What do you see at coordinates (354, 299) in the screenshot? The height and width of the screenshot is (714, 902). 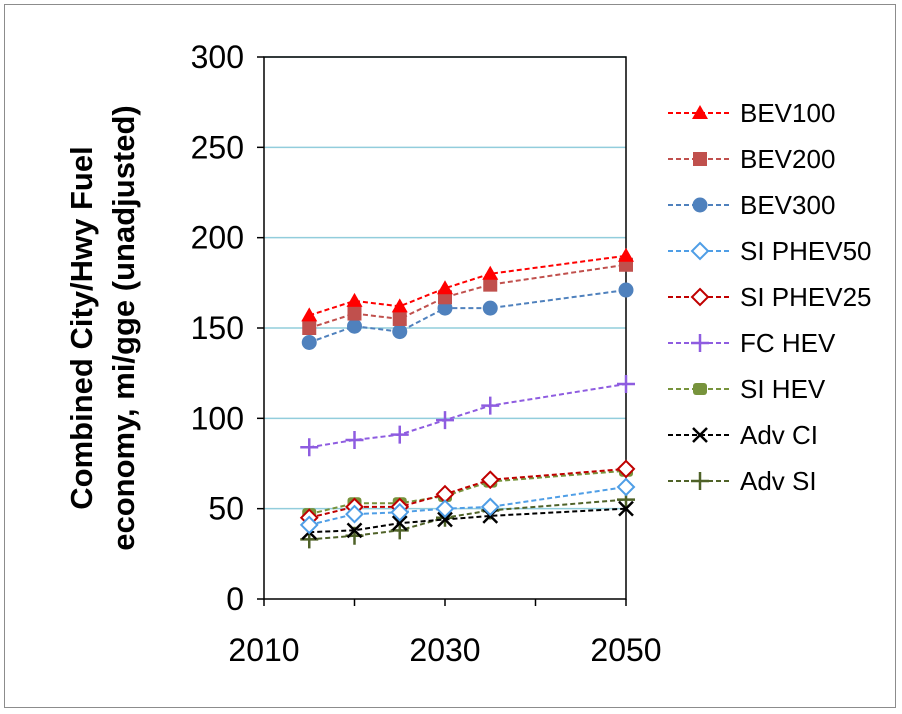 I see `data-point-bev100-2020` at bounding box center [354, 299].